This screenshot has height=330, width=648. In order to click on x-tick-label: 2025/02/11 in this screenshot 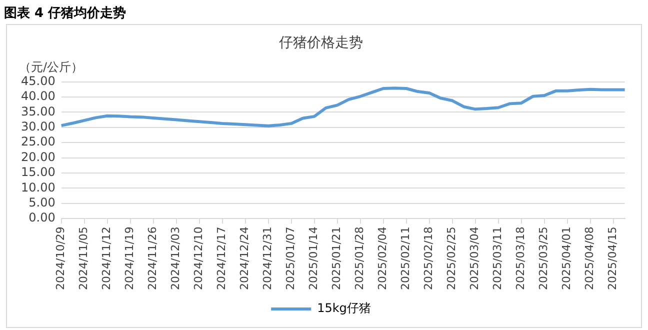, I will do `click(405, 258)`.